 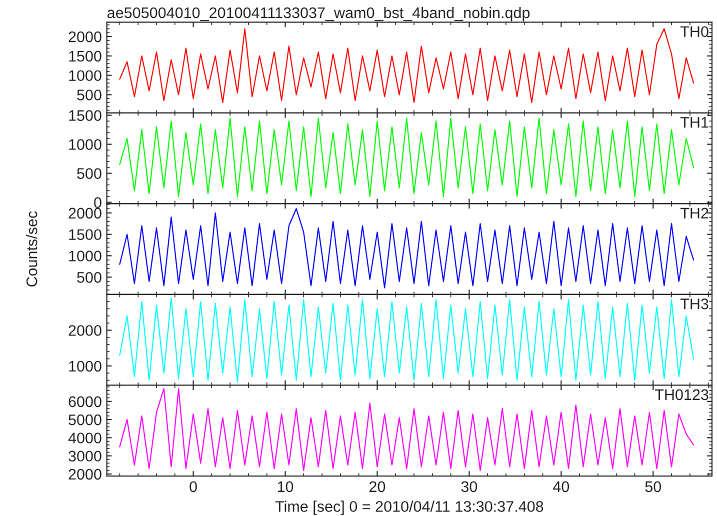 I want to click on chart-title: ae505004010_20100411133037_wam0_bst_4band_nobin.qdp, so click(x=318, y=14).